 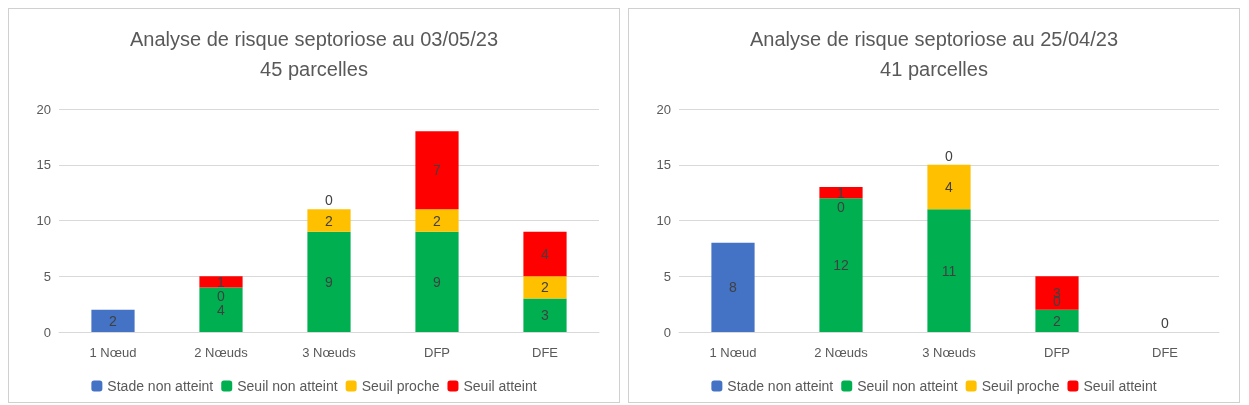 I want to click on data-label: 8, so click(x=733, y=287).